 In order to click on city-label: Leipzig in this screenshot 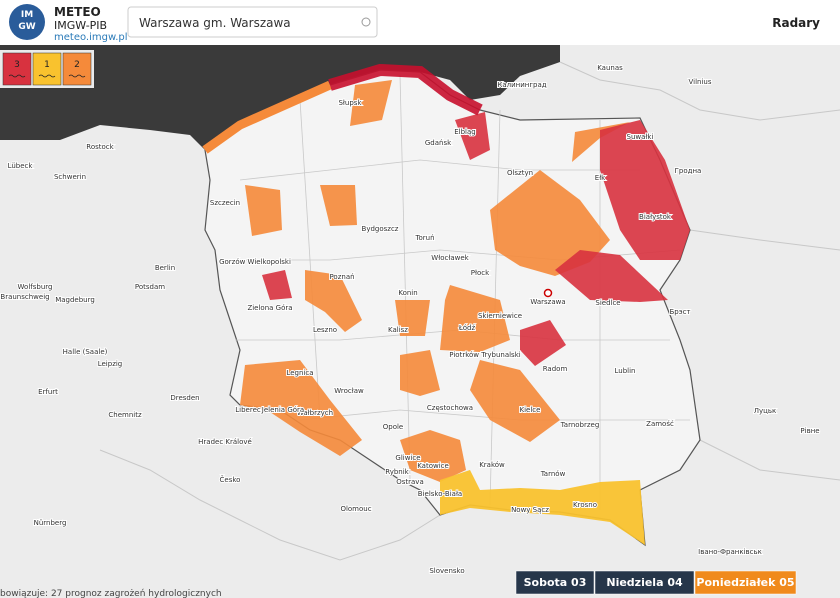, I will do `click(110, 364)`.